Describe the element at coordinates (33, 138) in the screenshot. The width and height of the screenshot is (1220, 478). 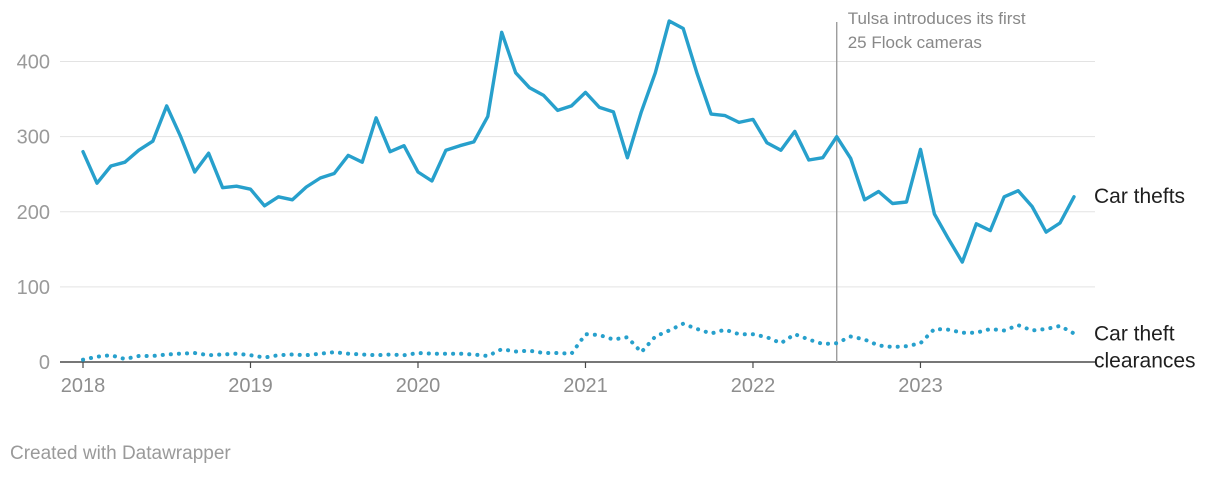
I see `y-tick-label: 300` at that location.